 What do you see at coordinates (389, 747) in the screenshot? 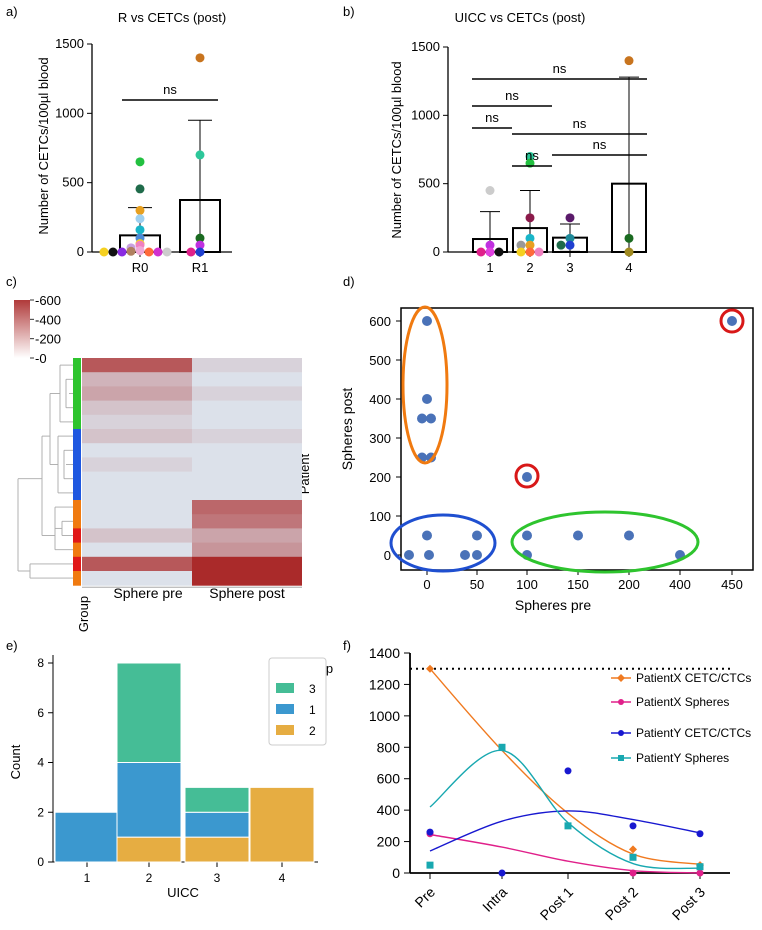
I see `y-tick-label: 800` at bounding box center [389, 747].